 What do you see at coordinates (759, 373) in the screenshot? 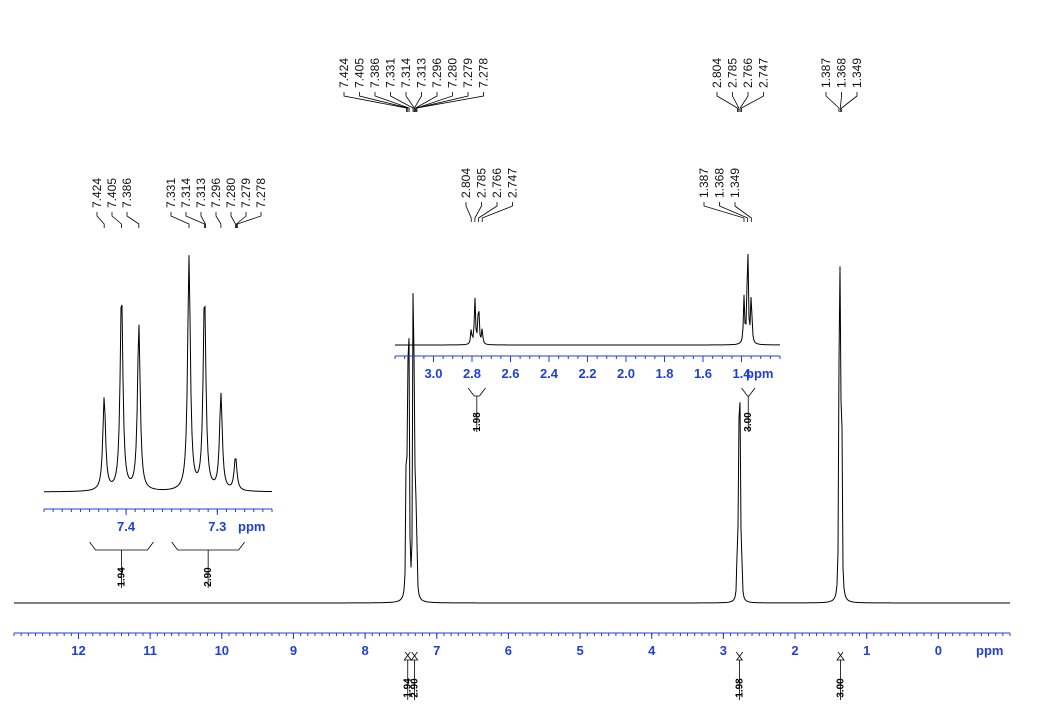
I see `inset-aliphatic-axis-unit: ppm` at bounding box center [759, 373].